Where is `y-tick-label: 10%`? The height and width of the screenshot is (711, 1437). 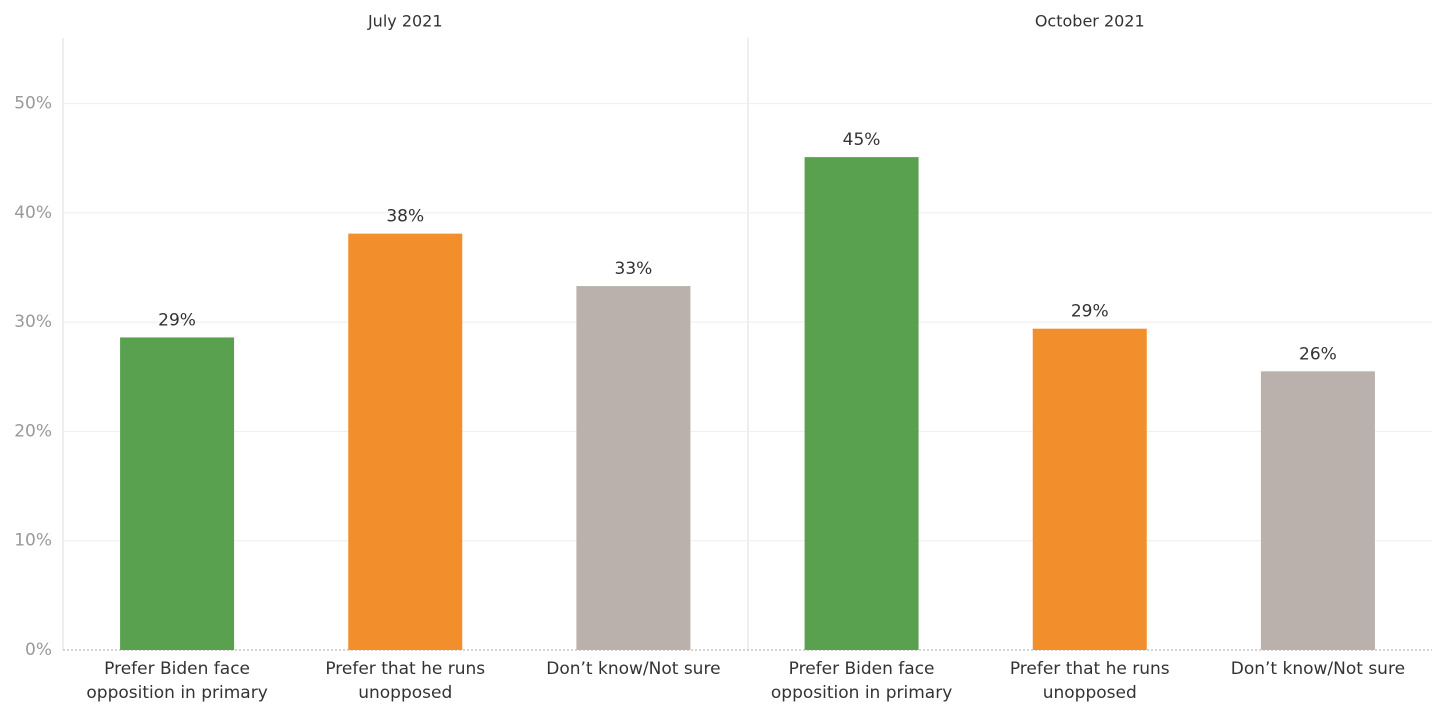
y-tick-label: 10% is located at coordinates (33, 541).